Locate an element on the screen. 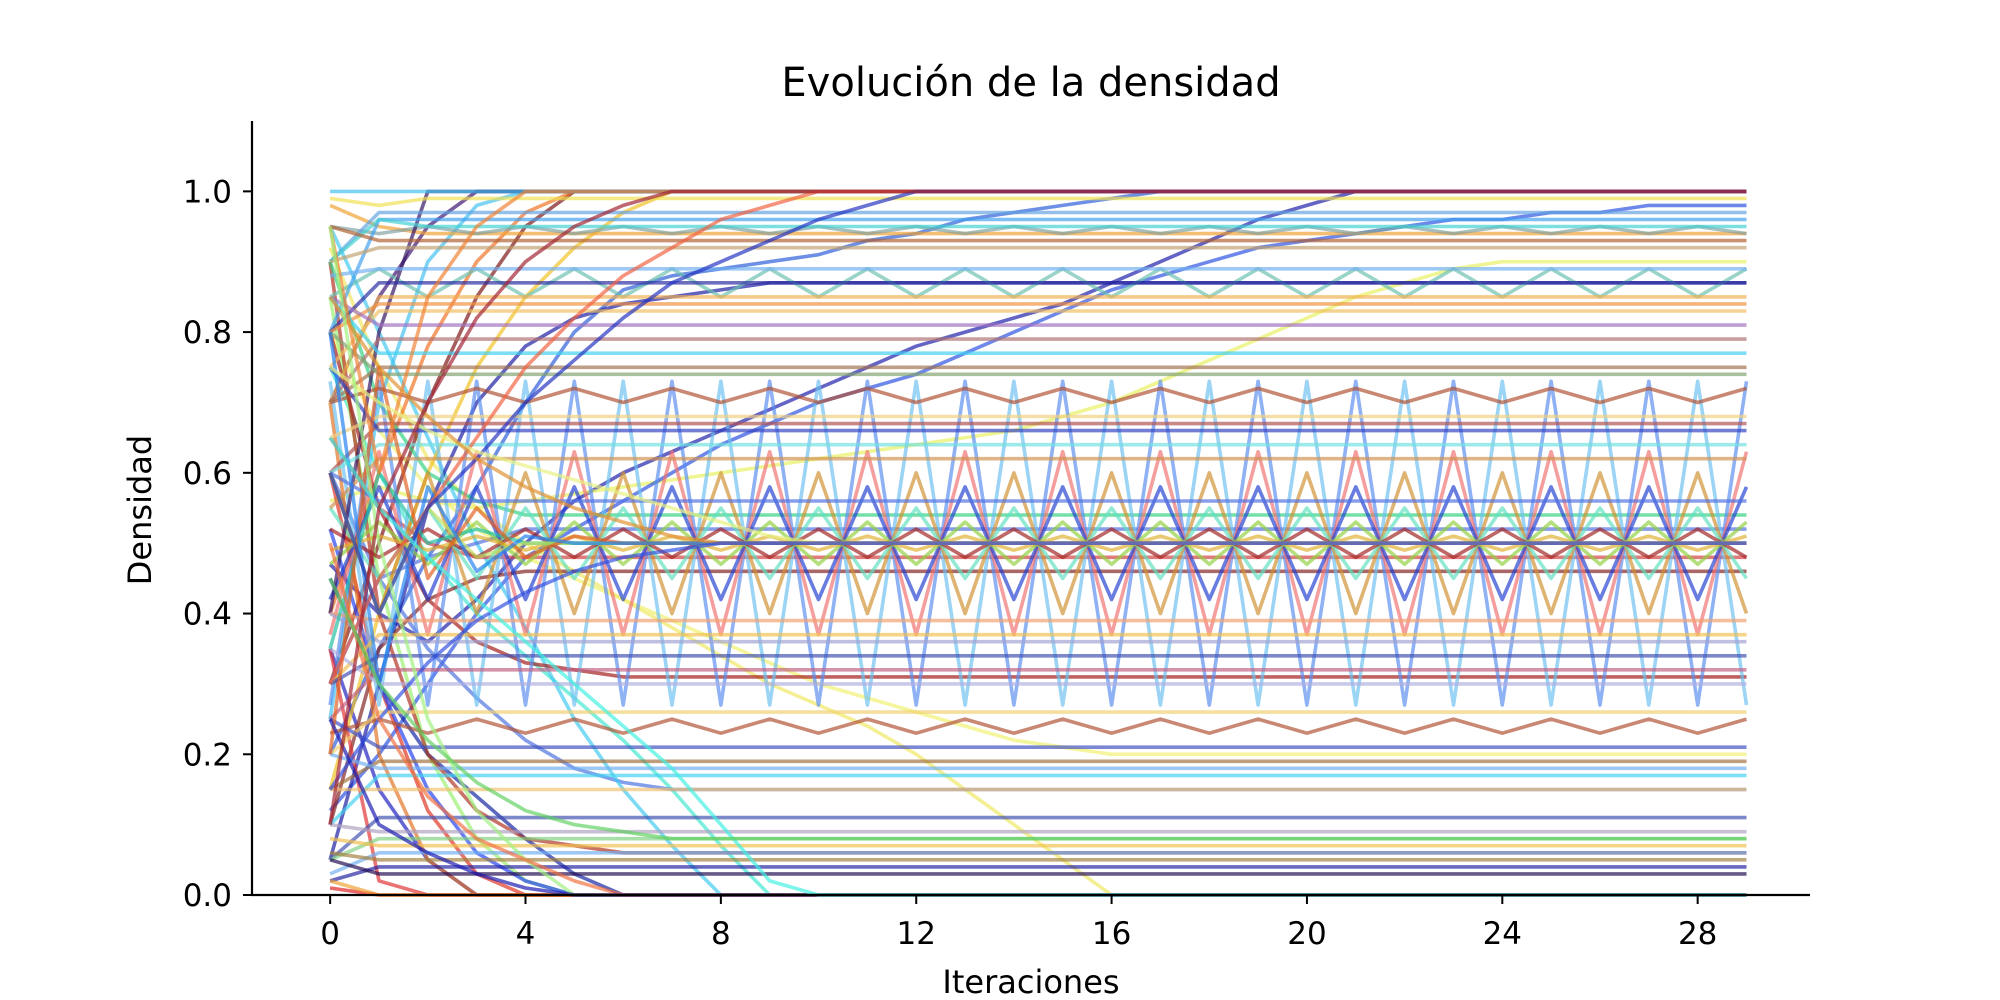 The image size is (2000, 1000). y-tick-label: 0.4 is located at coordinates (207, 615).